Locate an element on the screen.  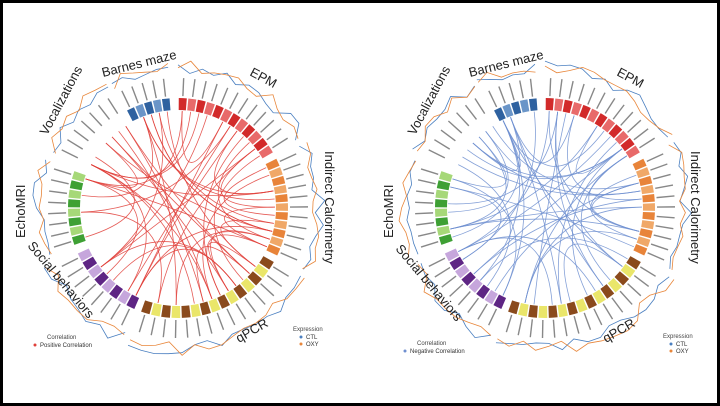
segment-social-behaviors is located at coordinates (462, 293).